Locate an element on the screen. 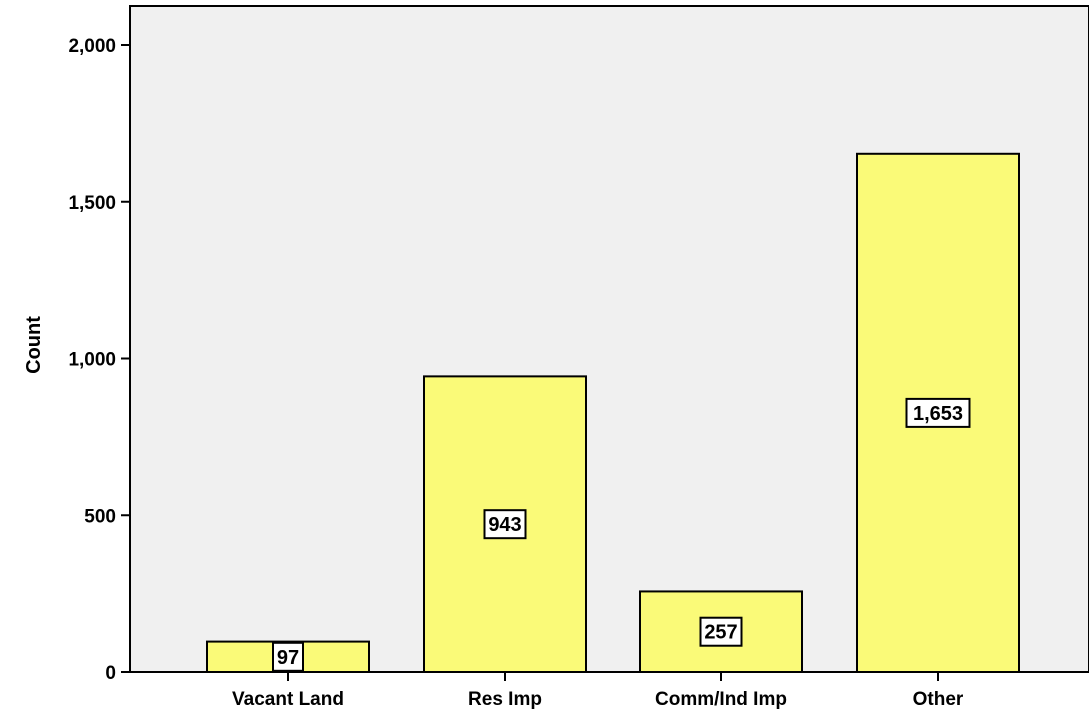 The width and height of the screenshot is (1089, 722). x-tick-label: Comm/Ind Imp is located at coordinates (721, 699).